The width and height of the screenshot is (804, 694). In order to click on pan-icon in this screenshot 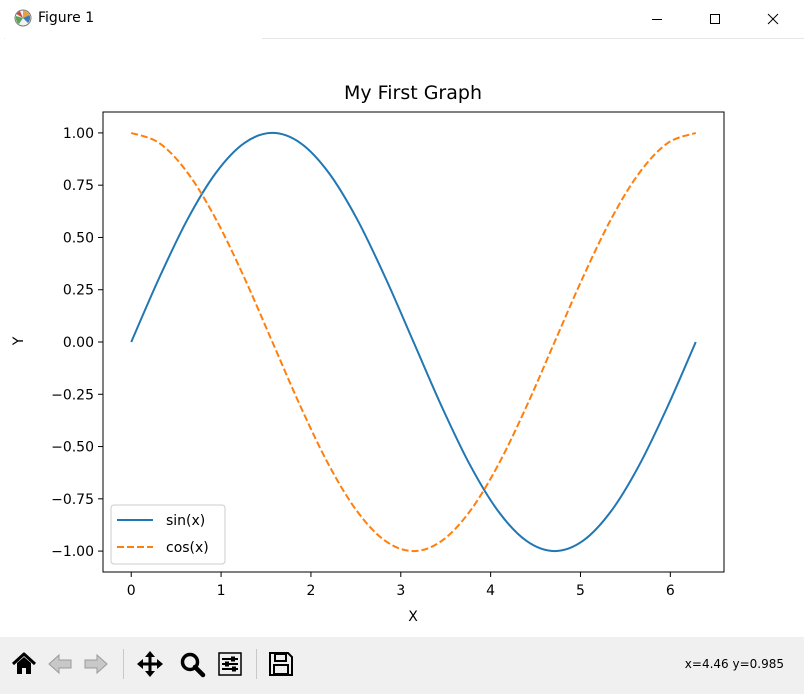, I will do `click(150, 664)`.